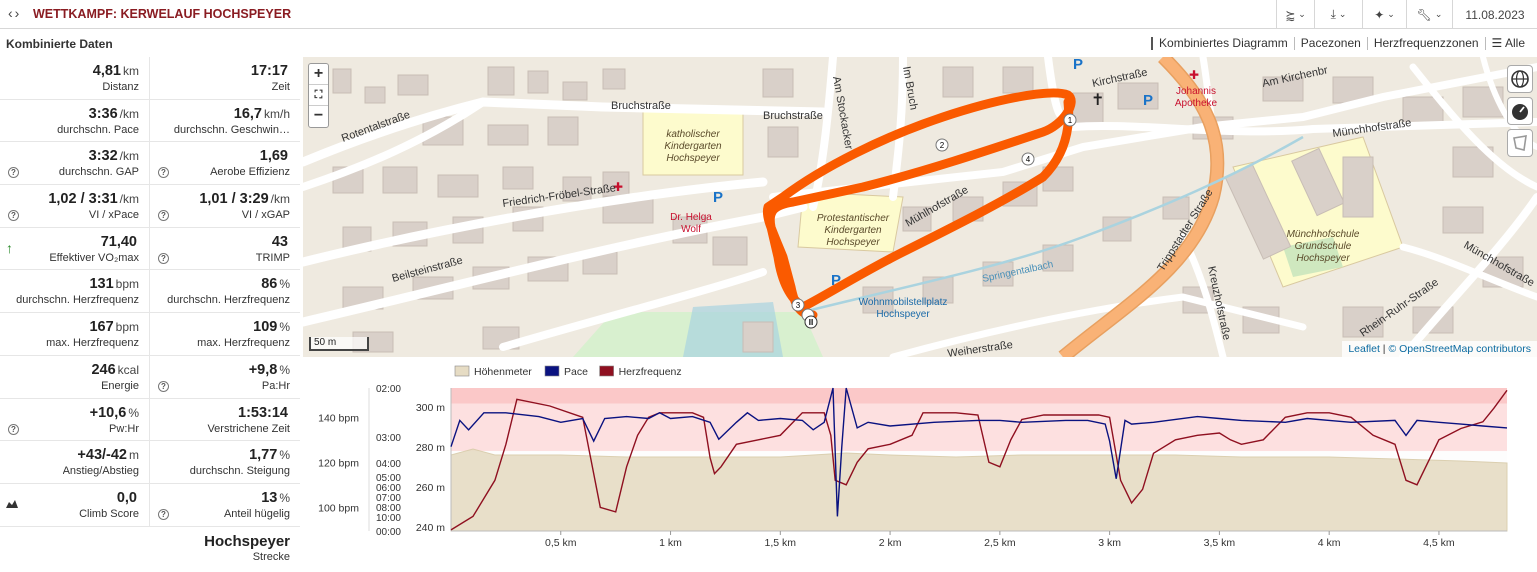 The height and width of the screenshot is (572, 1537). I want to click on globe-icon, so click(1520, 79).